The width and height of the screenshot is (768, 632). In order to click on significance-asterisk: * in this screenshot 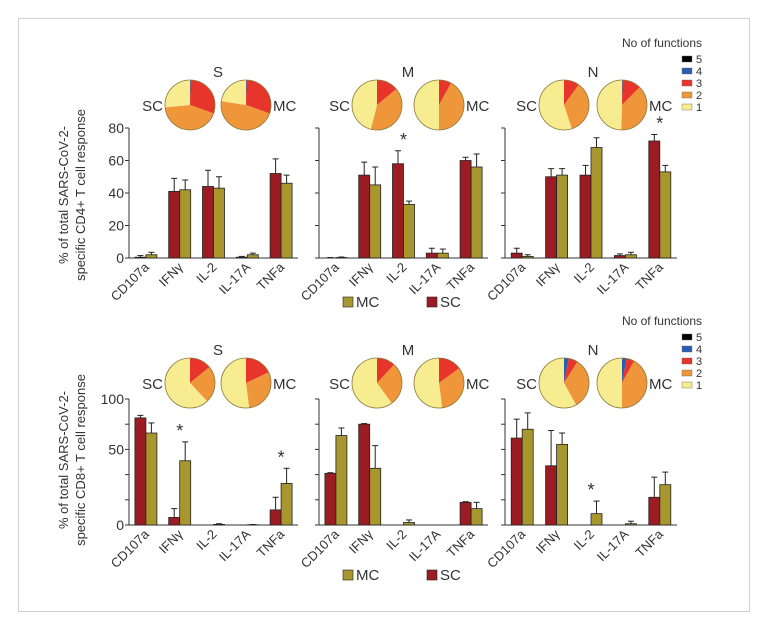, I will do `click(590, 490)`.